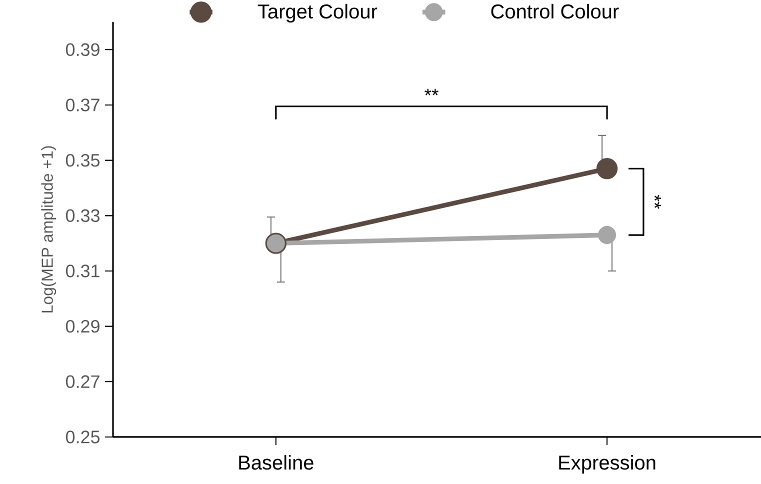  Describe the element at coordinates (83, 105) in the screenshot. I see `y-tick-label: 0.37` at that location.